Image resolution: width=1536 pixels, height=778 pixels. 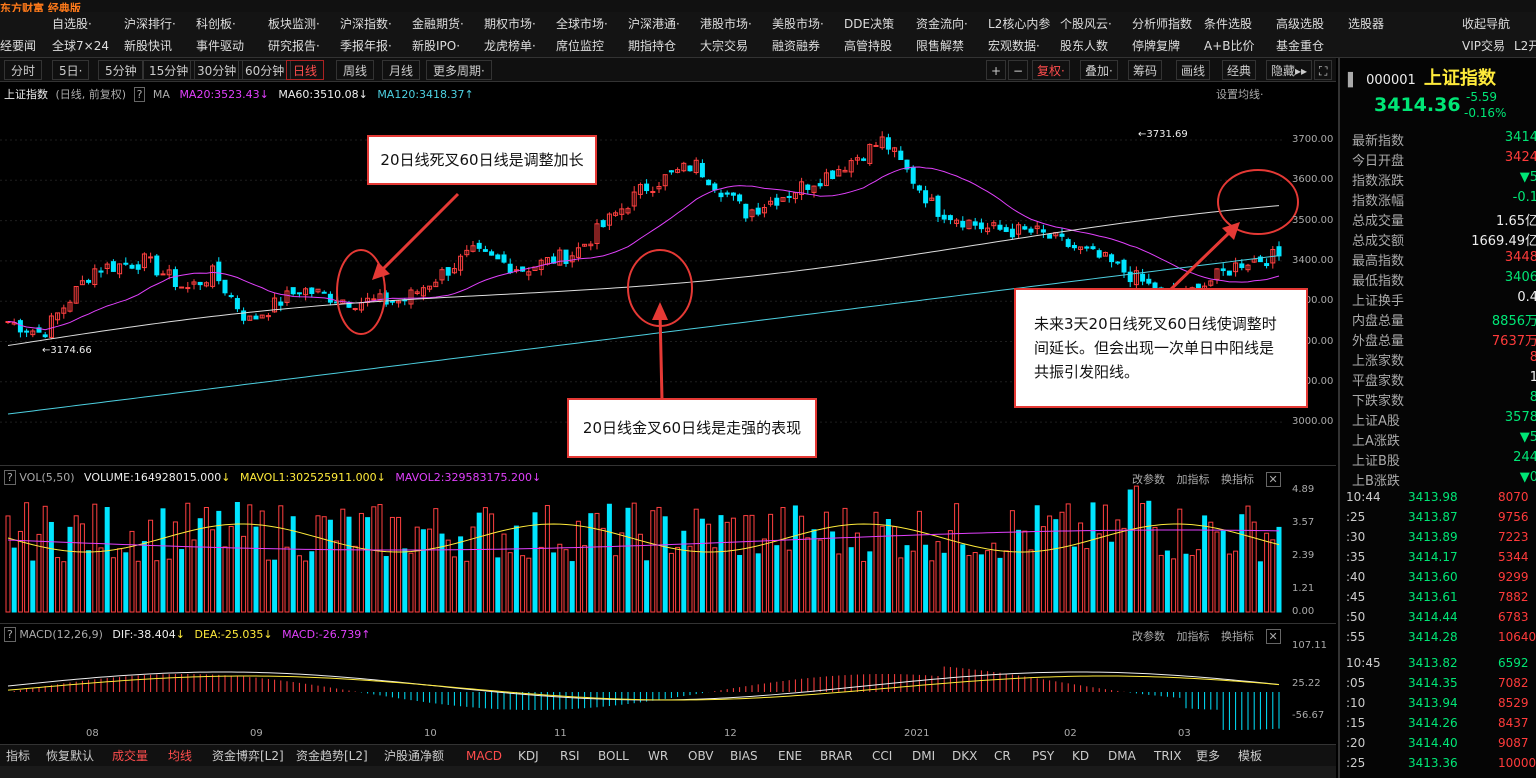 What do you see at coordinates (570, 756) in the screenshot?
I see `indicator-tab-9: RSI` at bounding box center [570, 756].